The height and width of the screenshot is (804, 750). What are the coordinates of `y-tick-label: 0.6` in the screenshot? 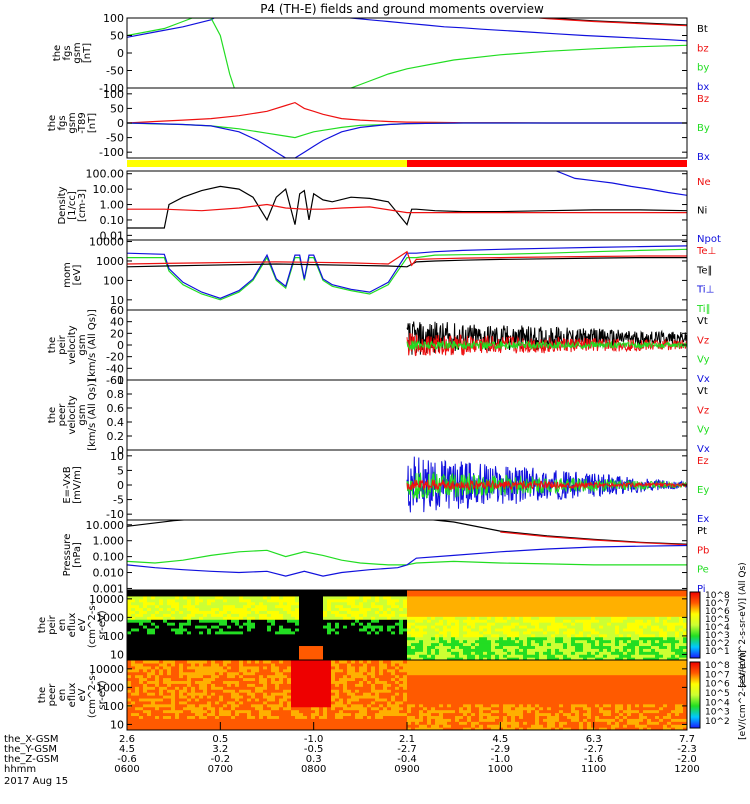 It's located at (116, 408).